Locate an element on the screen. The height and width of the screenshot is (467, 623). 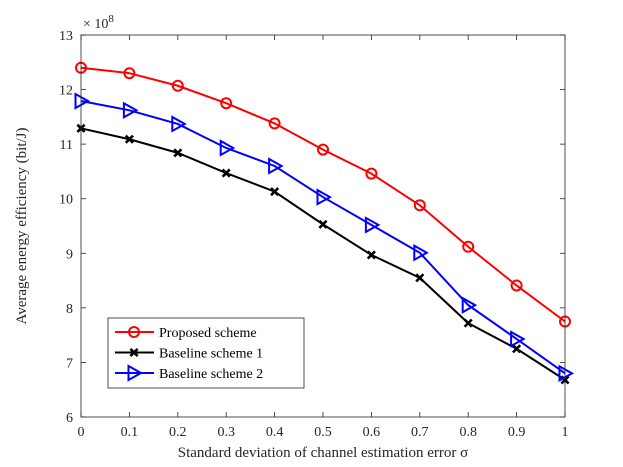
x-tick-label: 0.4 is located at coordinates (275, 432).